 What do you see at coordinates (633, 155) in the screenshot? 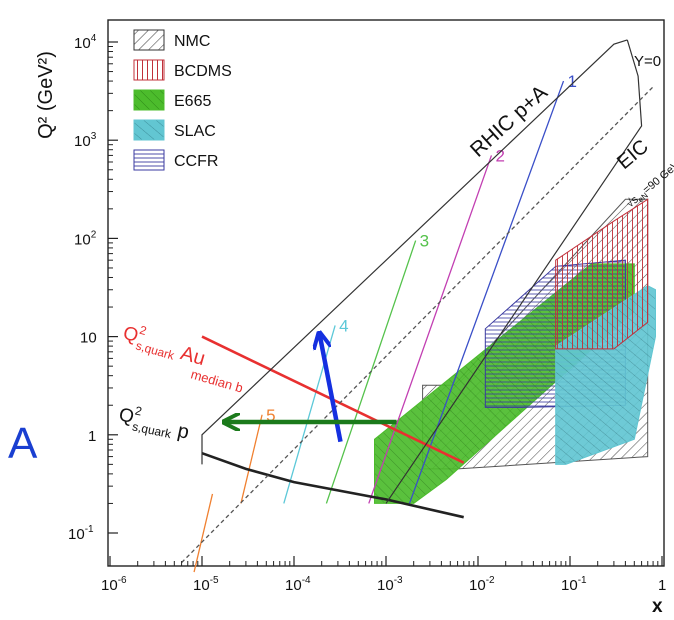
I see `eic-label: EIC` at bounding box center [633, 155].